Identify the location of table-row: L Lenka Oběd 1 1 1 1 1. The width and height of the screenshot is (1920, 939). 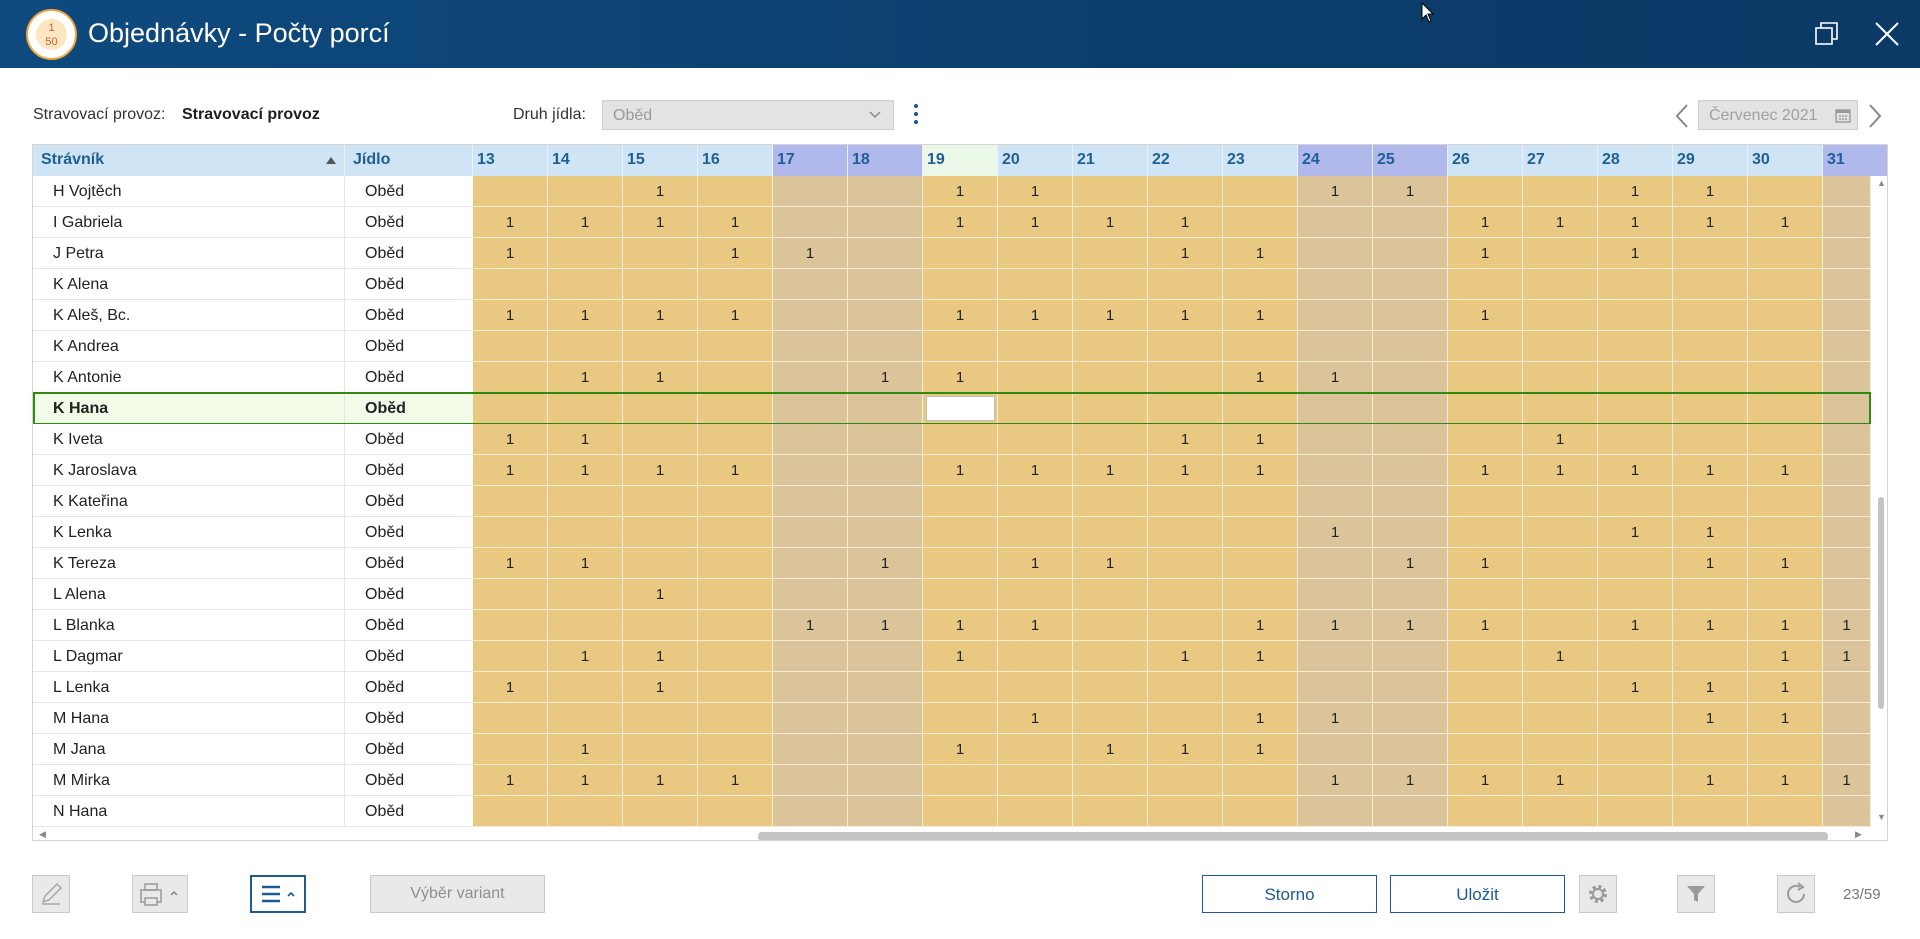
(952, 687).